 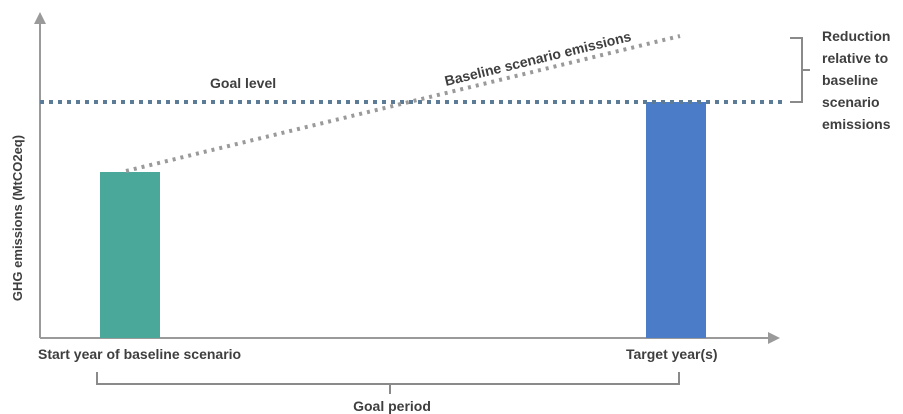 What do you see at coordinates (139, 354) in the screenshot?
I see `start-year-label: Start year of baseline scenario` at bounding box center [139, 354].